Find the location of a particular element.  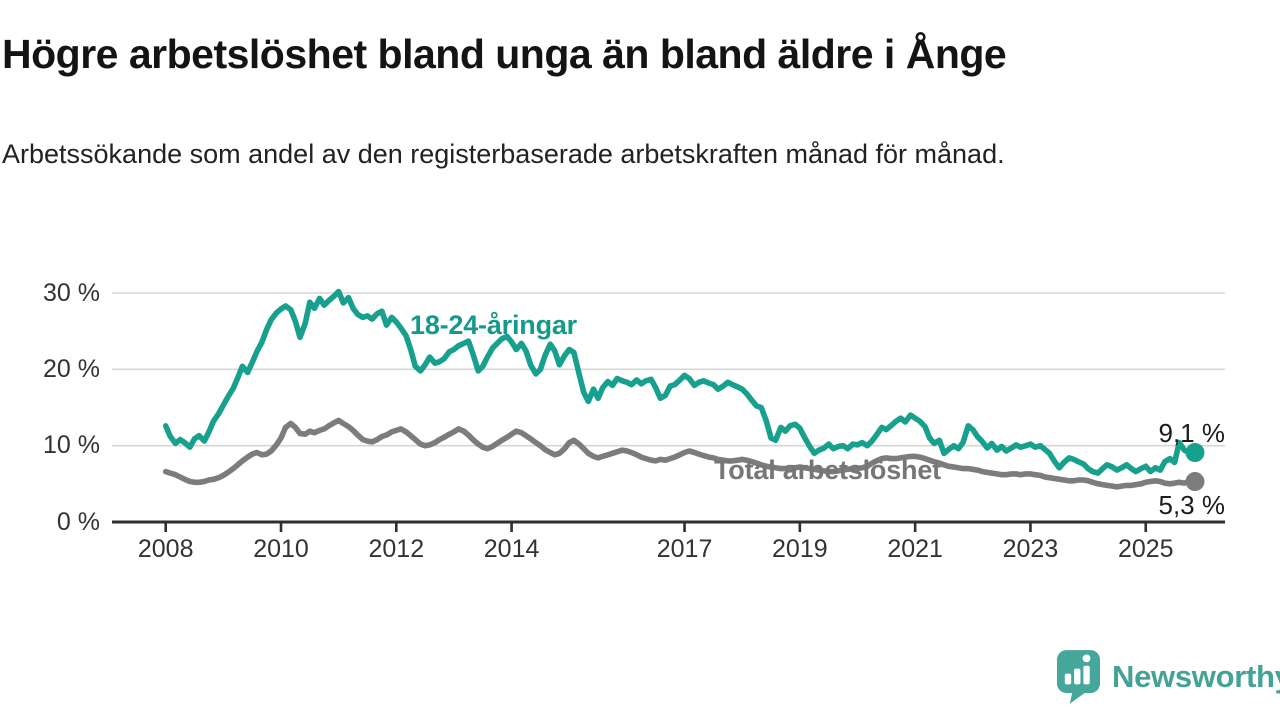

newsworthy-chart-bubble-icon is located at coordinates (1078, 677).